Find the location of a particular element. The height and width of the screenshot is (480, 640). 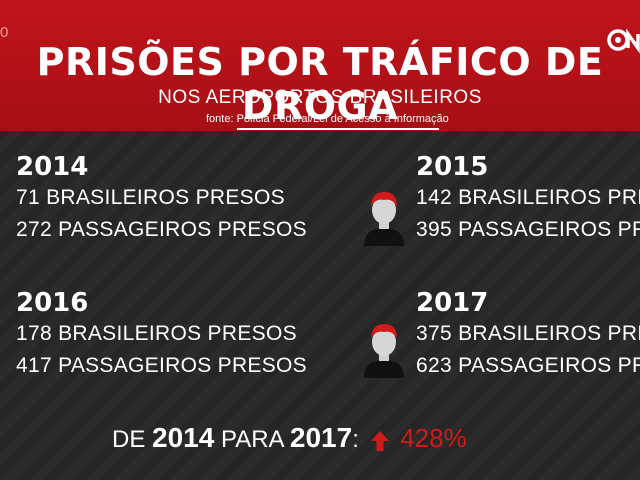

year-label: 2016 is located at coordinates (52, 303).